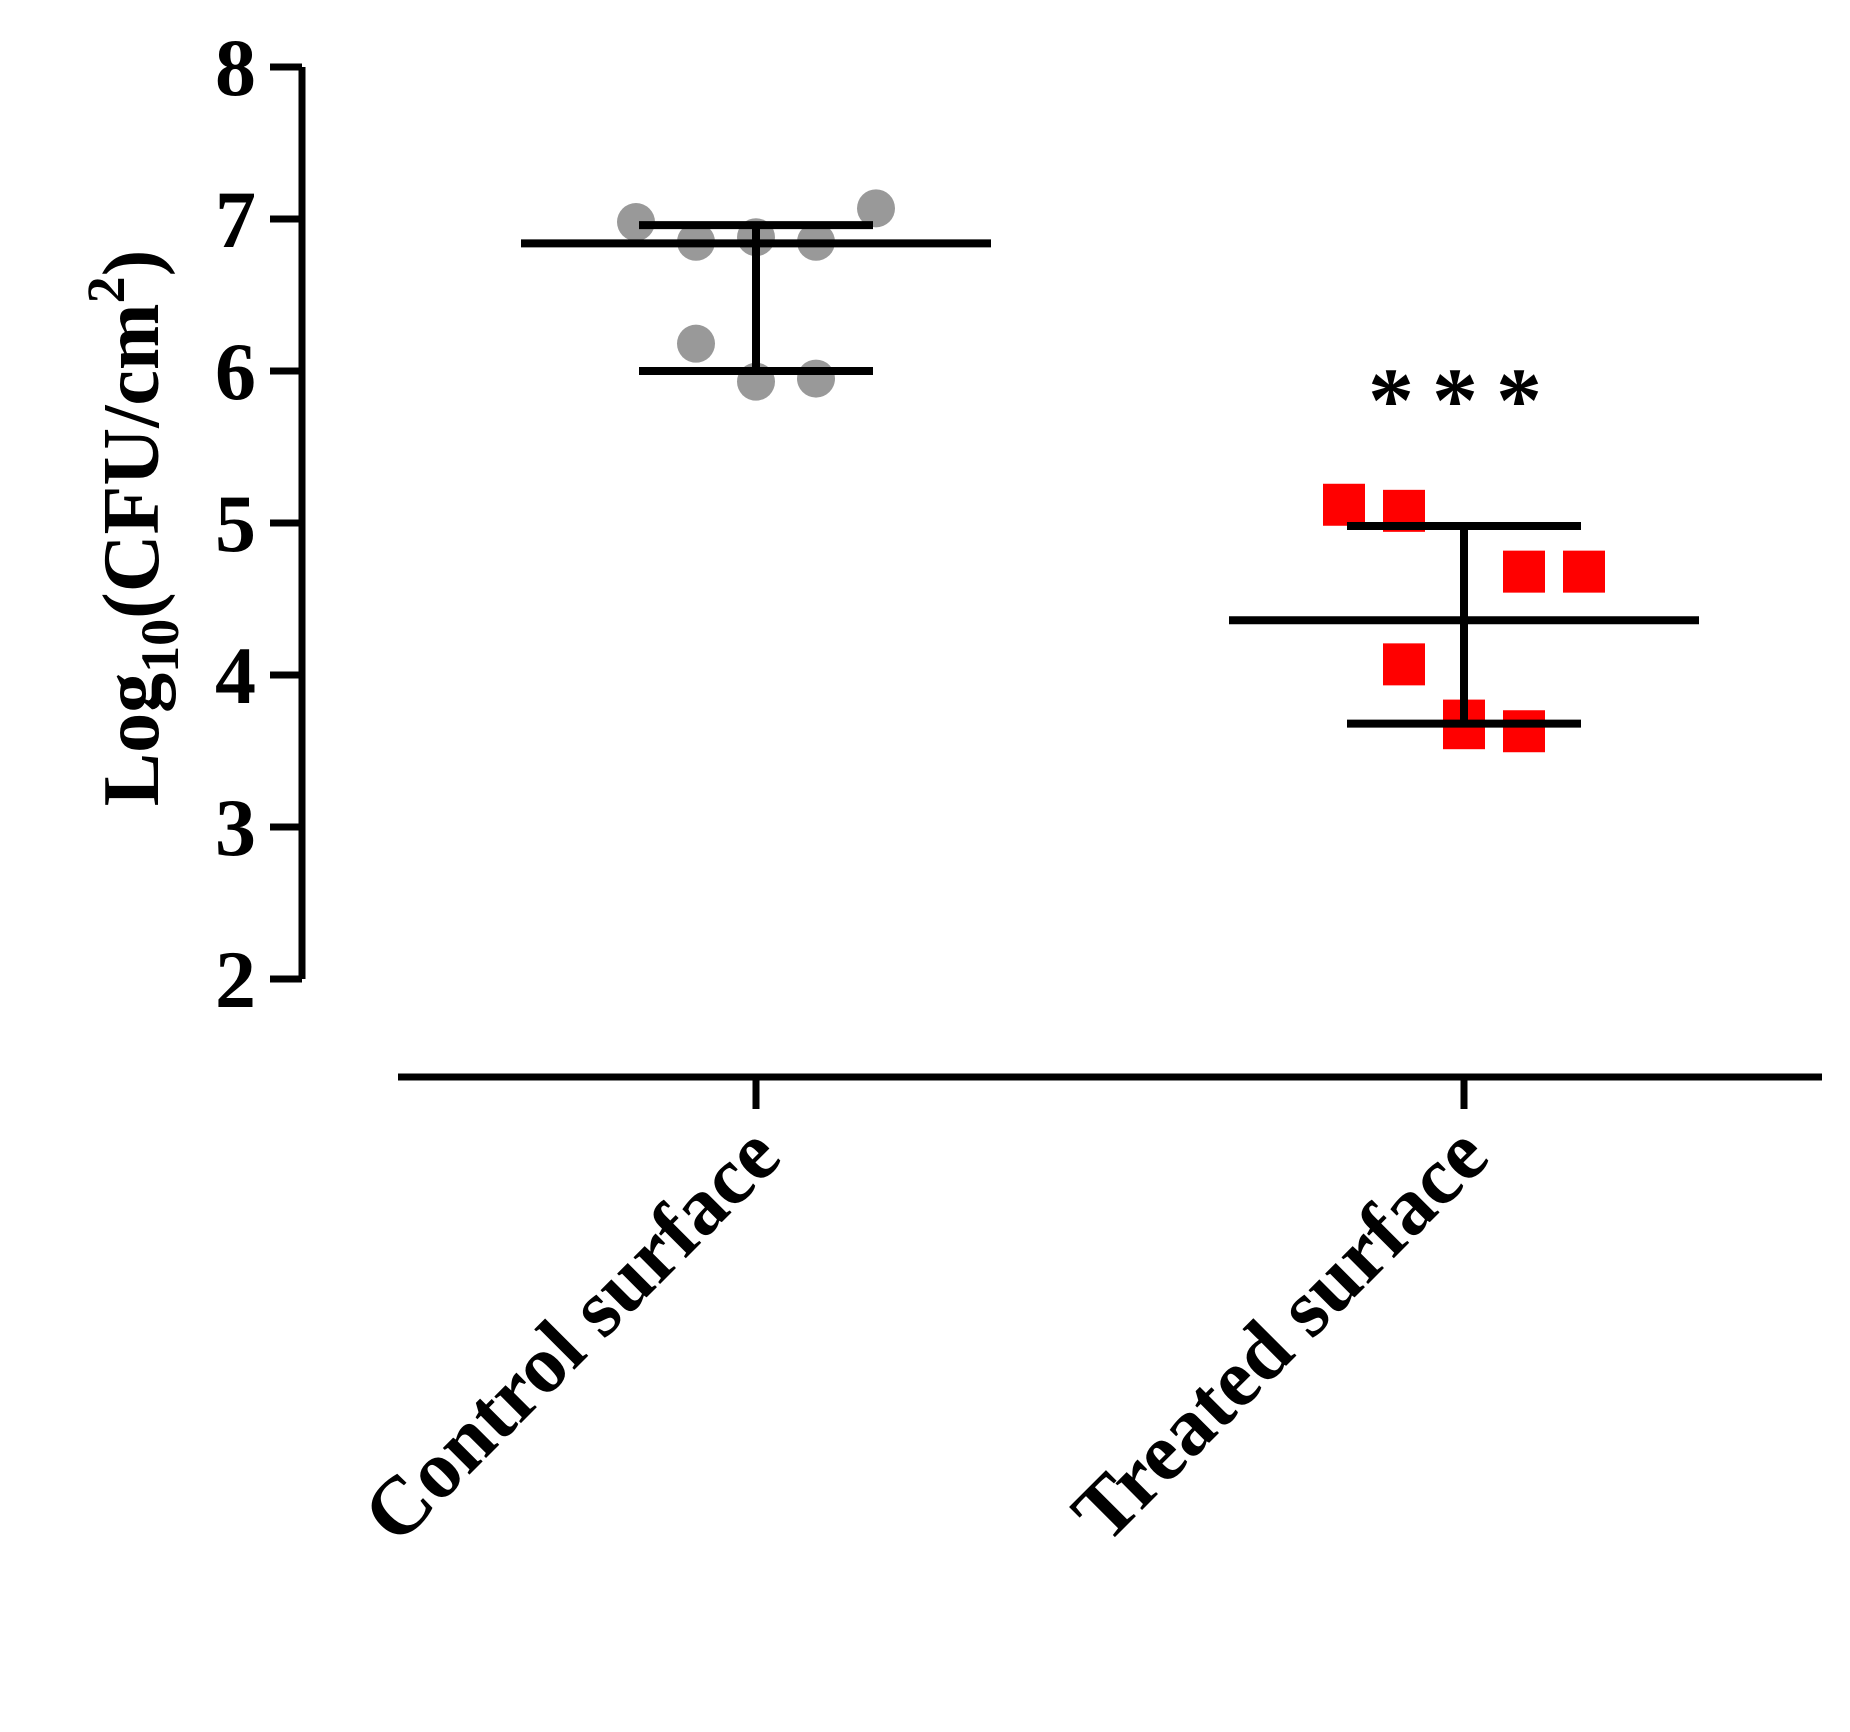  I want to click on y-tick-label: 4, so click(235, 675).